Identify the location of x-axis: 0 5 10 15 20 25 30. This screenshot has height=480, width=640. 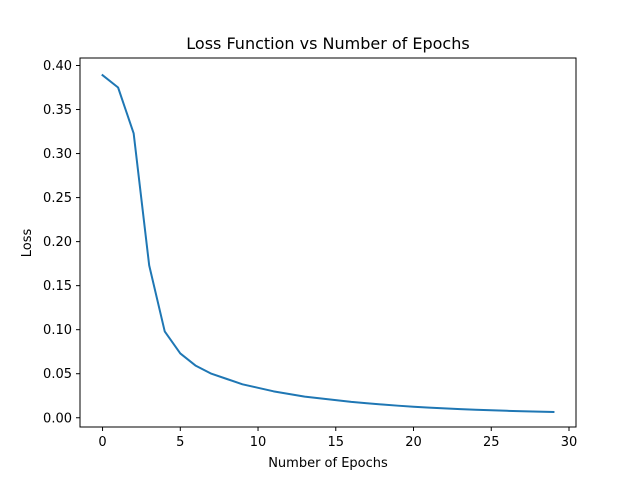
(337, 438).